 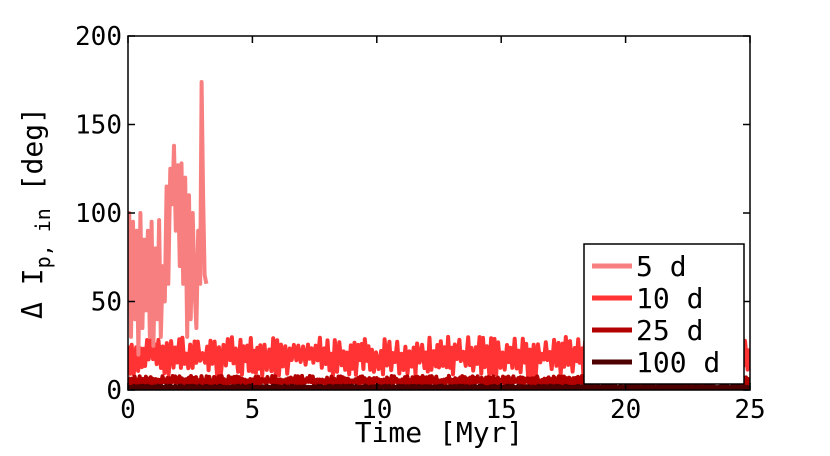 I want to click on y-tick-label: 50, so click(x=106, y=303).